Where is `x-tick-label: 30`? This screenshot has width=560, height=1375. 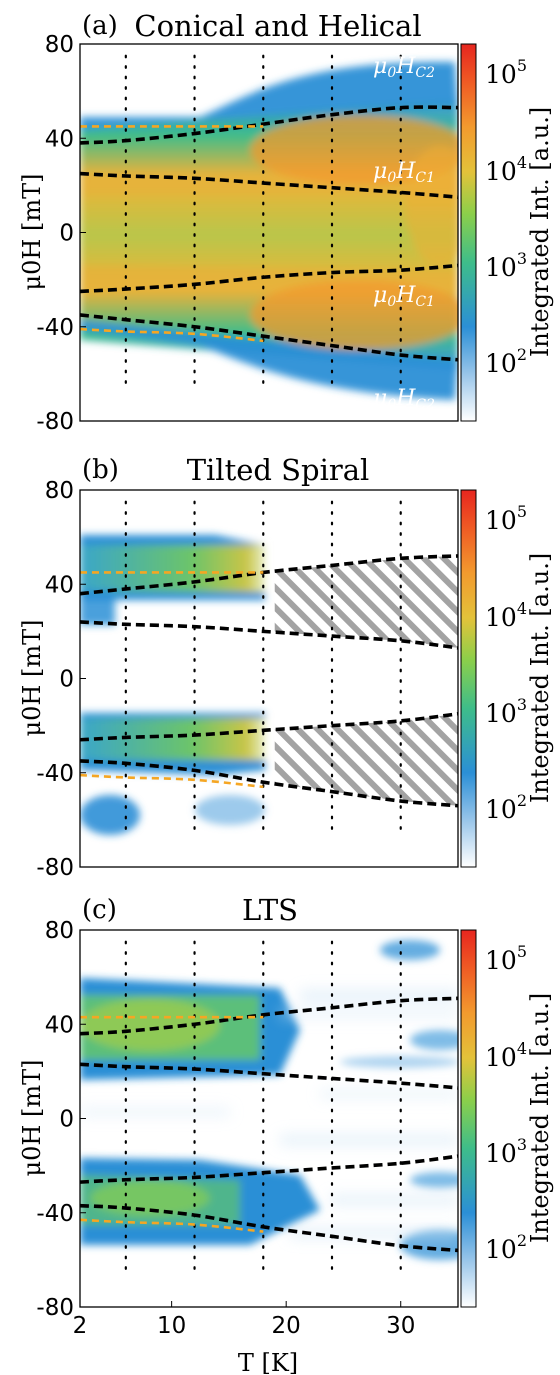
x-tick-label: 30 is located at coordinates (400, 1326).